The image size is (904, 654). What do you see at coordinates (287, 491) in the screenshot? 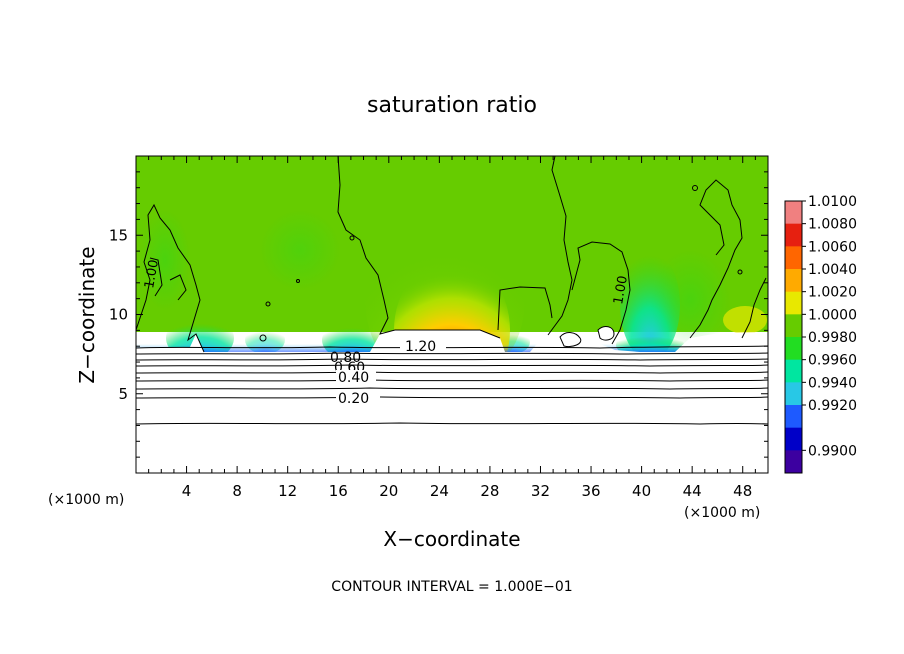
I see `x-tick-label: 12` at bounding box center [287, 491].